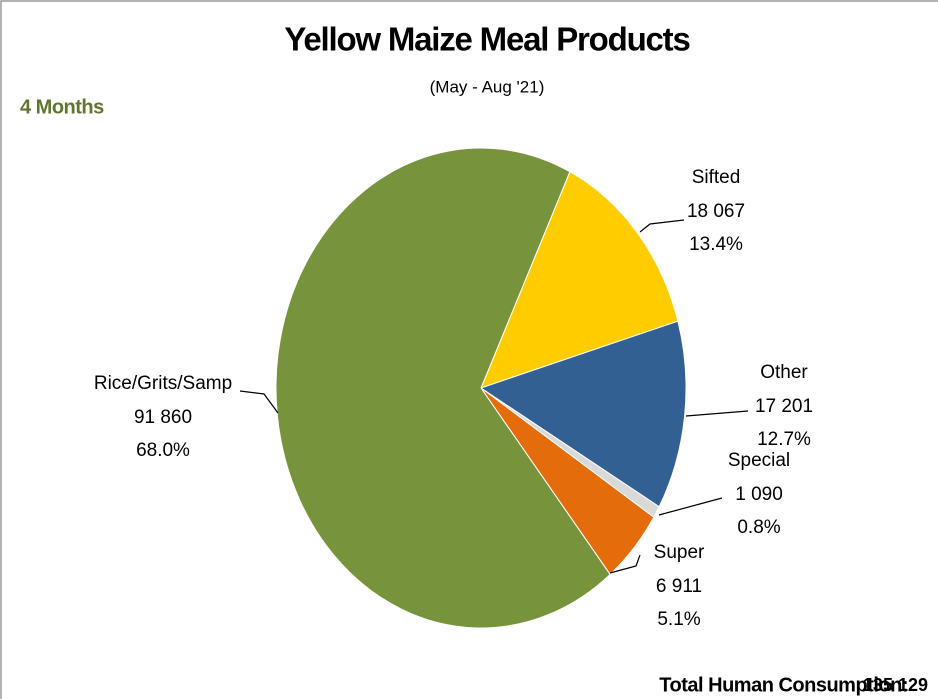 The width and height of the screenshot is (938, 699). What do you see at coordinates (784, 439) in the screenshot?
I see `slice-percent-label: 12.7%` at bounding box center [784, 439].